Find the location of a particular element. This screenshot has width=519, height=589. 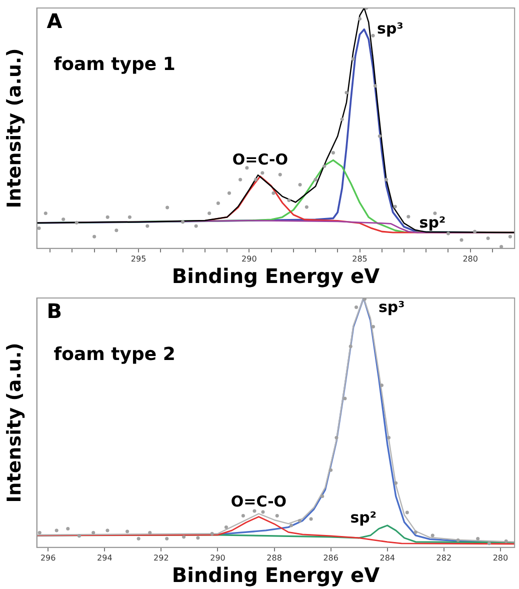

x-tick-label: 296 is located at coordinates (48, 557).